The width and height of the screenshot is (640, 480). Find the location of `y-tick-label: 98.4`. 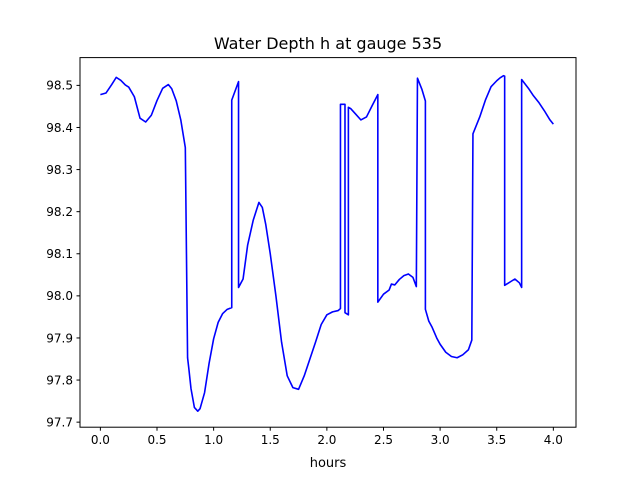

y-tick-label: 98.4 is located at coordinates (59, 128).